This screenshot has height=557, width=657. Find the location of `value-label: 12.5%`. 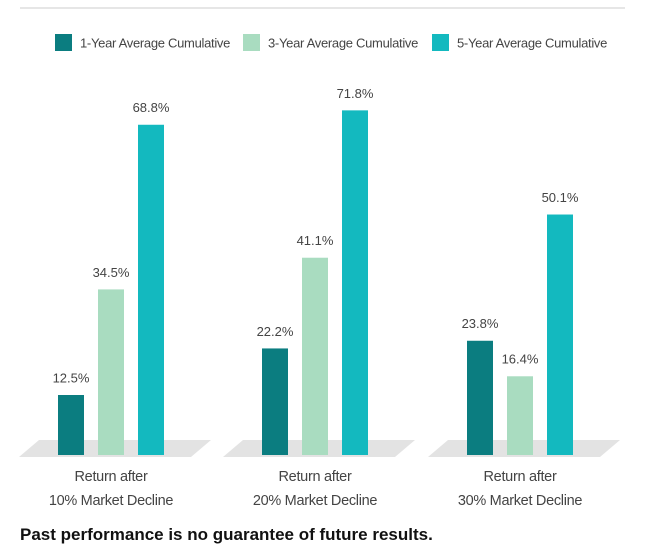

value-label: 12.5% is located at coordinates (71, 377).